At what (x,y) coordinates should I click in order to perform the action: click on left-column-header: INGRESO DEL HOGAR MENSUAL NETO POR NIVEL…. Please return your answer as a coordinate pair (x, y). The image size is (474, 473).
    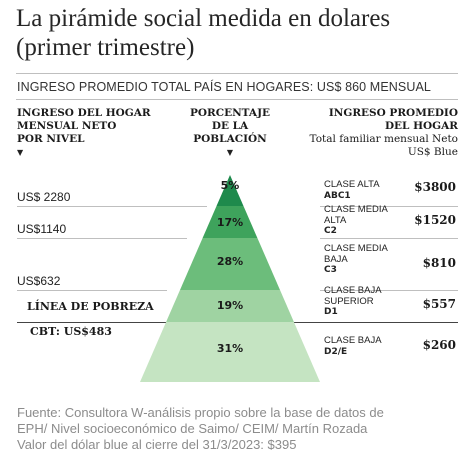
    Looking at the image, I should click on (84, 133).